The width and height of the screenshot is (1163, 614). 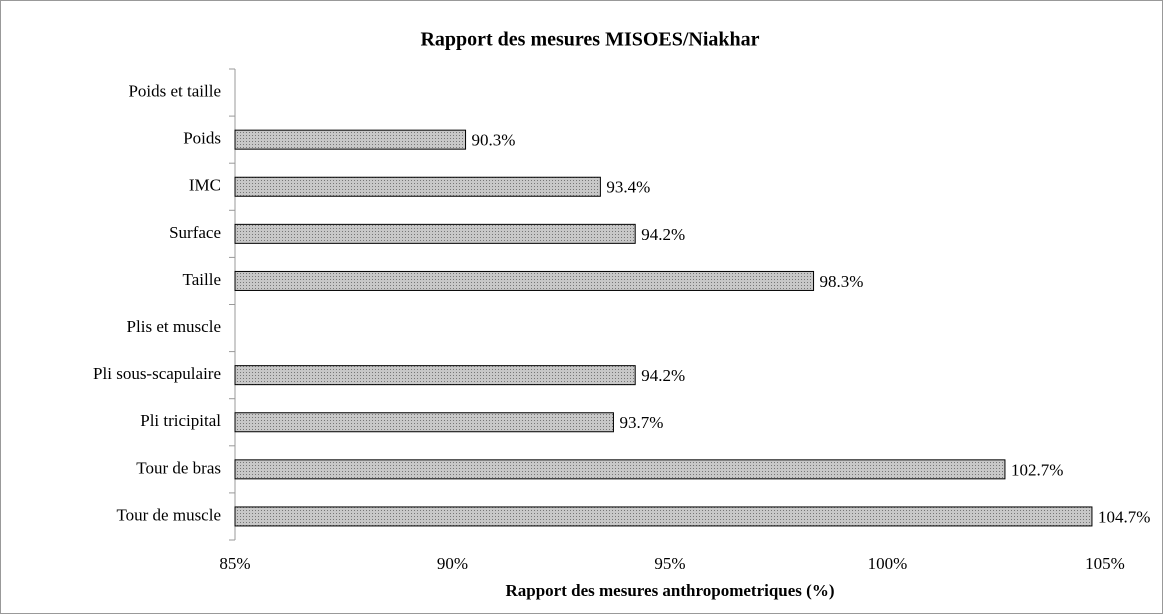 What do you see at coordinates (205, 185) in the screenshot?
I see `y-tick-label: IMC` at bounding box center [205, 185].